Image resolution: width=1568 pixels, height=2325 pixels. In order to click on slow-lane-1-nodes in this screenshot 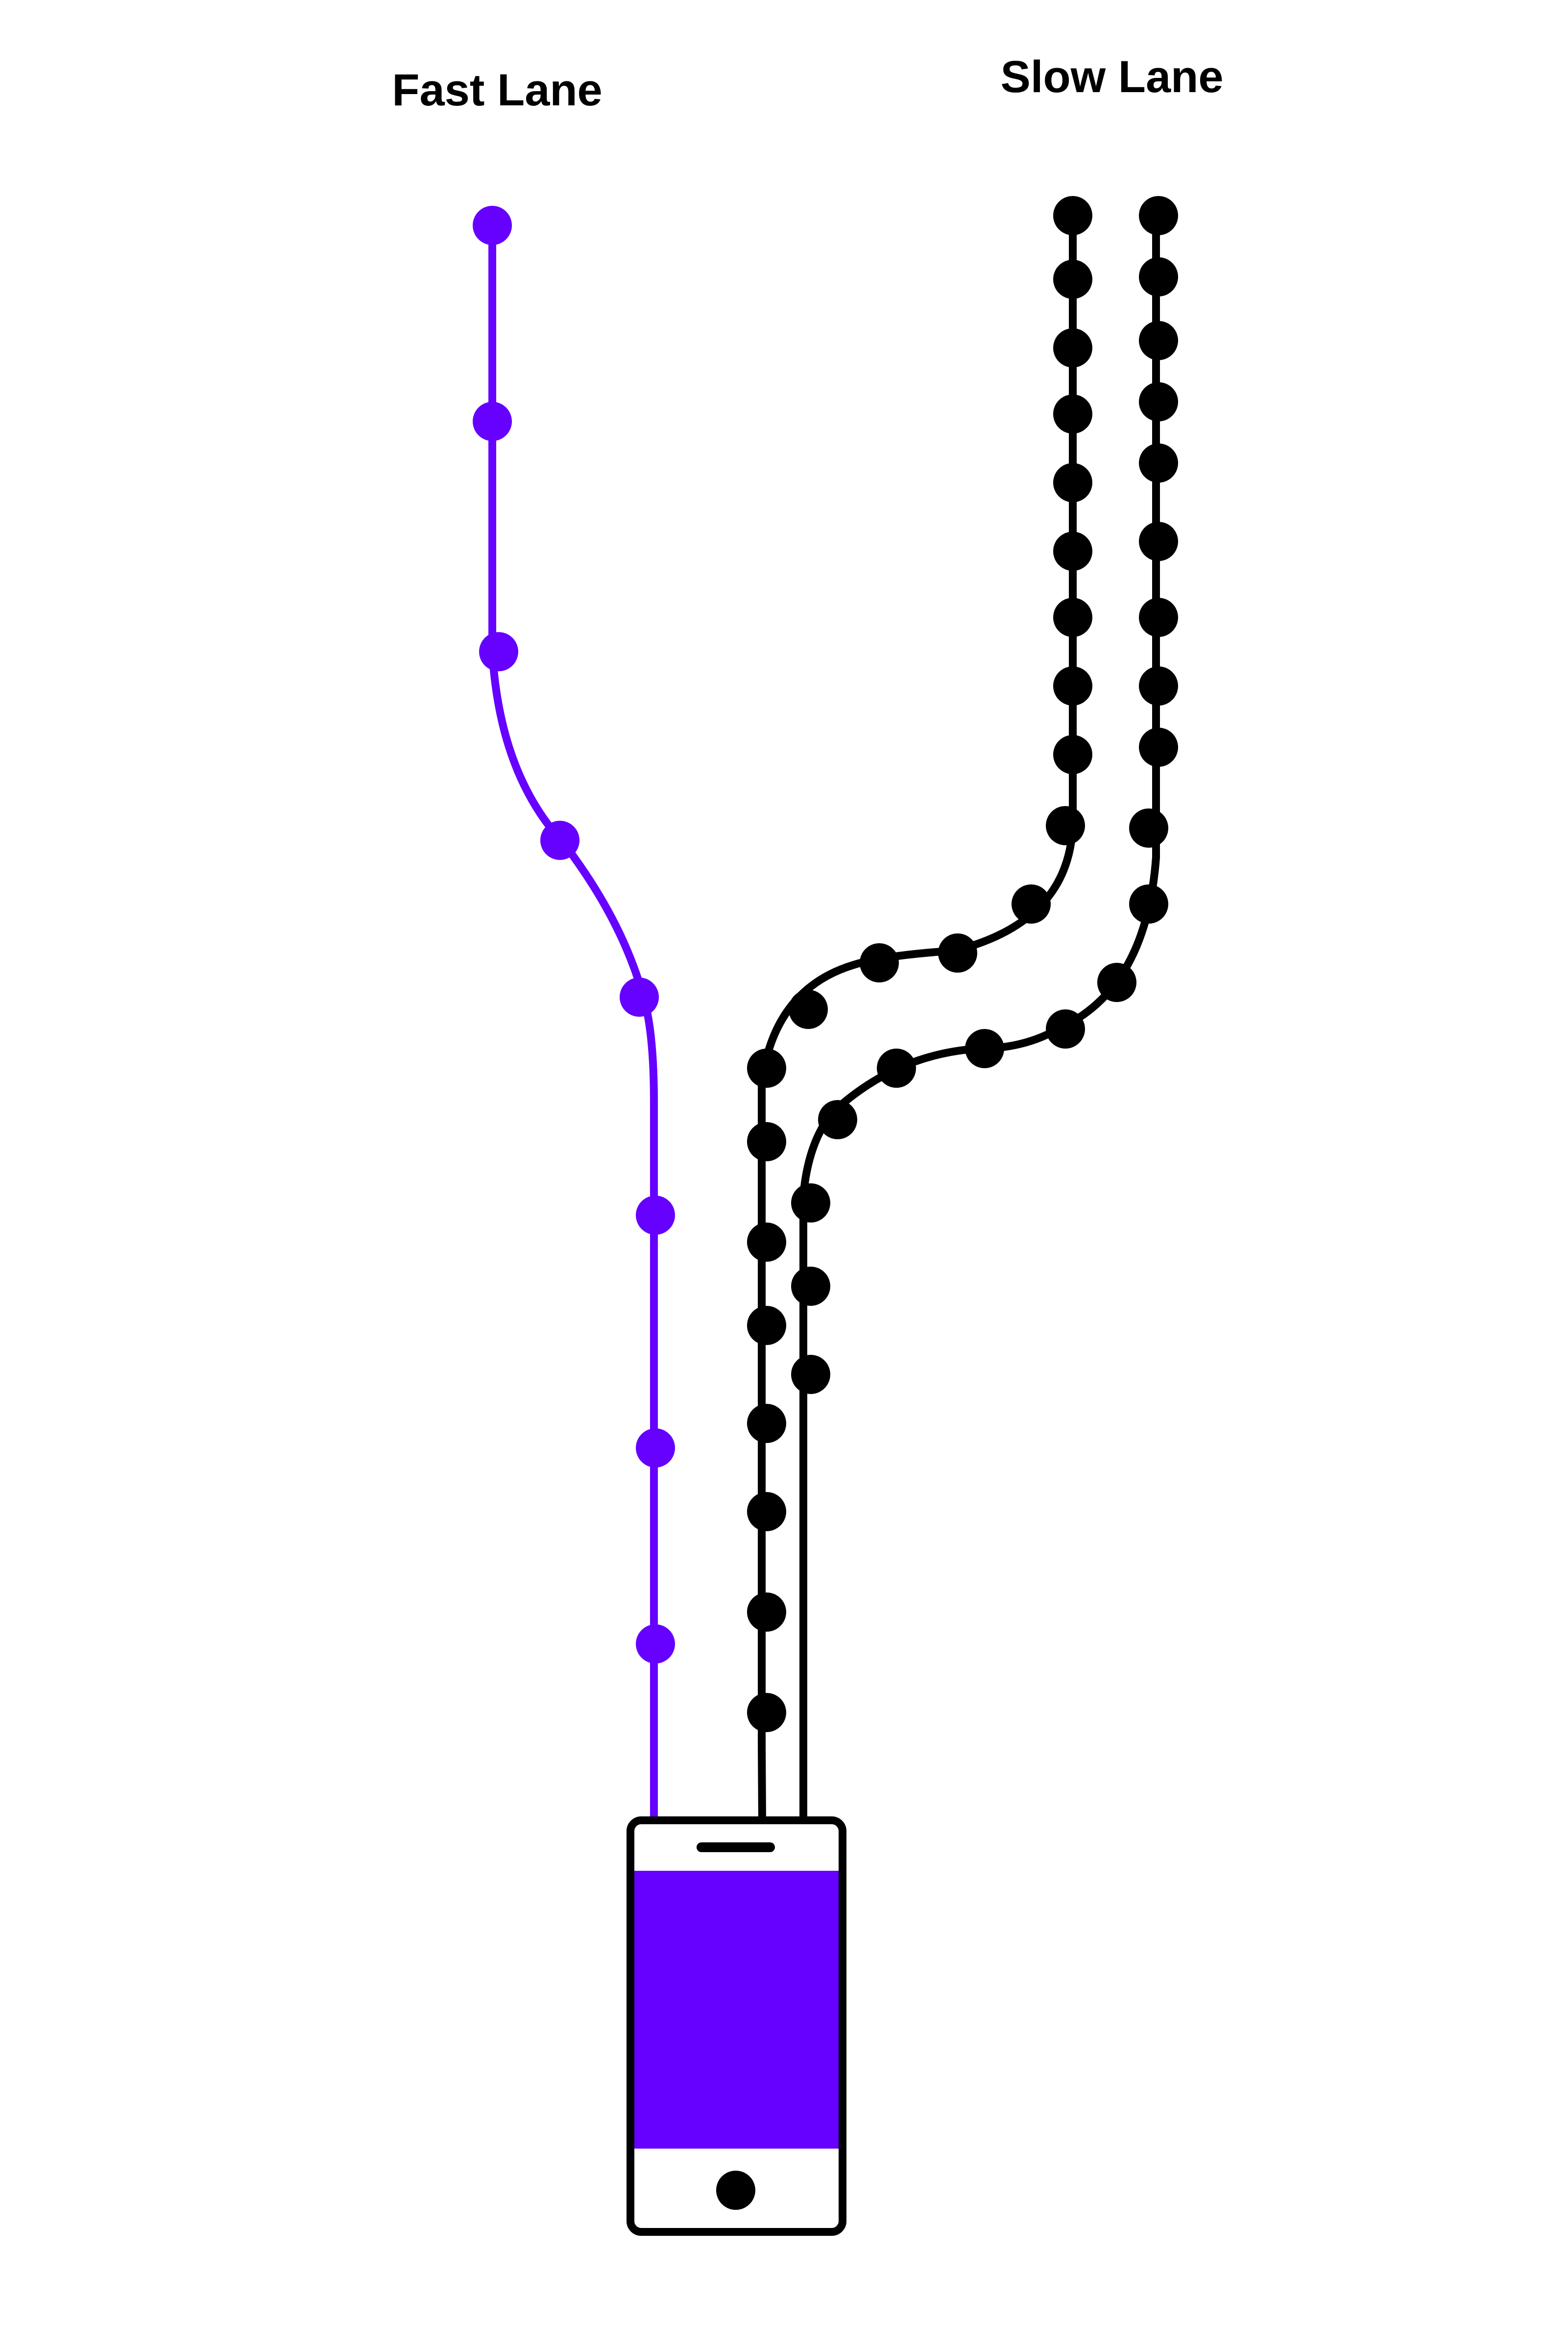, I will do `click(919, 964)`.